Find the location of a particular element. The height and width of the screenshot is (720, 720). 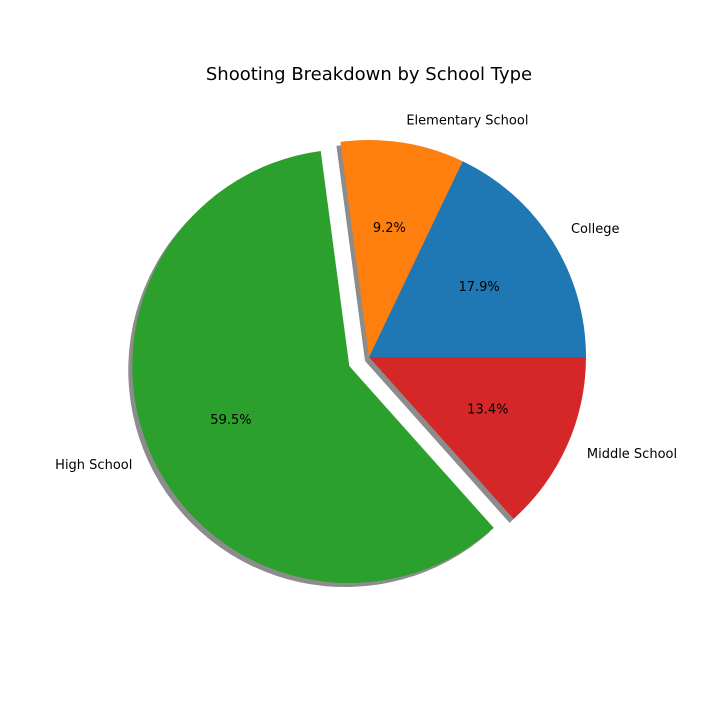

slice-label-elementary-school: Elementary School is located at coordinates (467, 121).